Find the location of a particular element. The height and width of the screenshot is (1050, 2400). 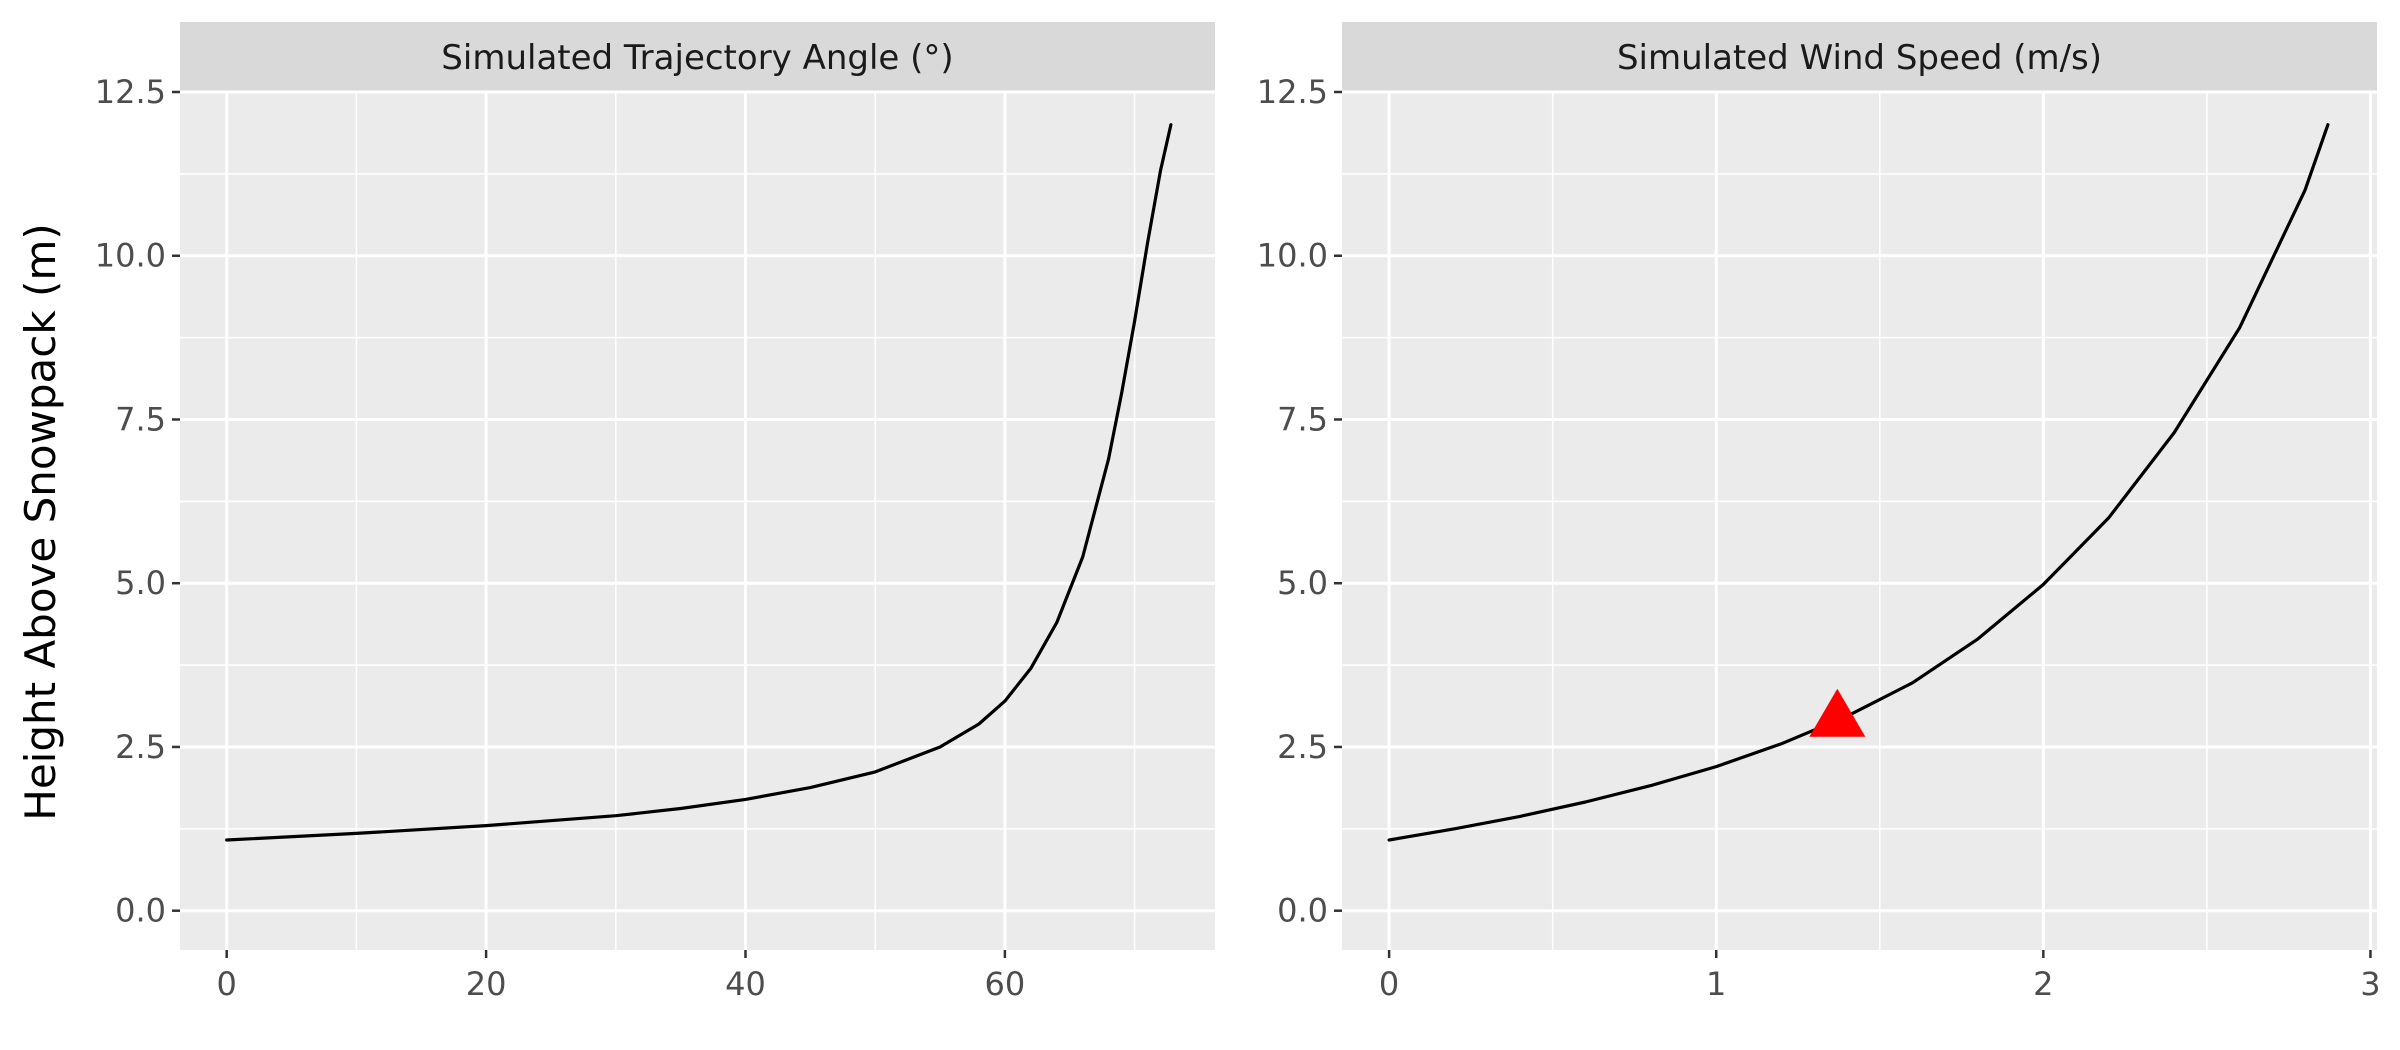

x-tick-label: 2 is located at coordinates (2043, 984).